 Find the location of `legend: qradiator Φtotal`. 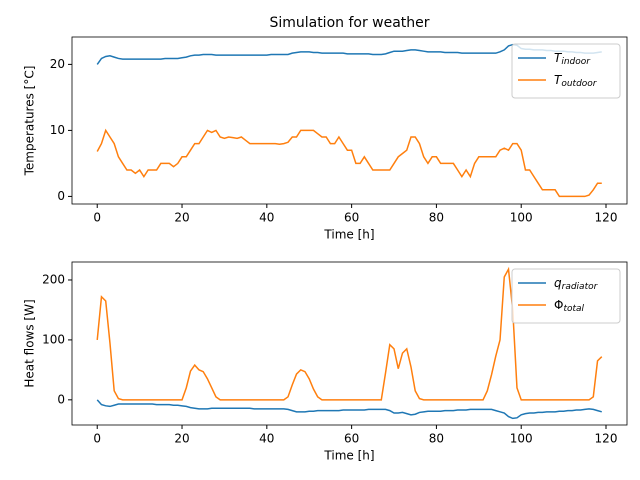

legend: qradiator Φtotal is located at coordinates (566, 296).